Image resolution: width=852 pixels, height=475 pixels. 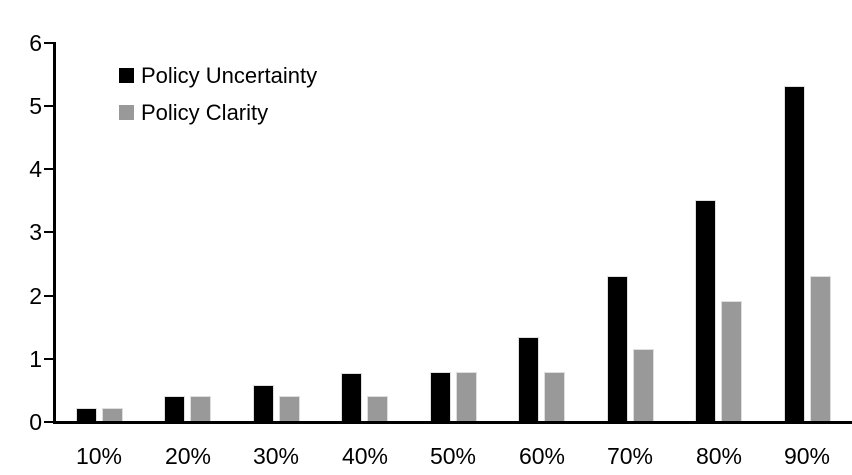 What do you see at coordinates (35, 232) in the screenshot?
I see `y-axis-tick-label-3: 3` at bounding box center [35, 232].